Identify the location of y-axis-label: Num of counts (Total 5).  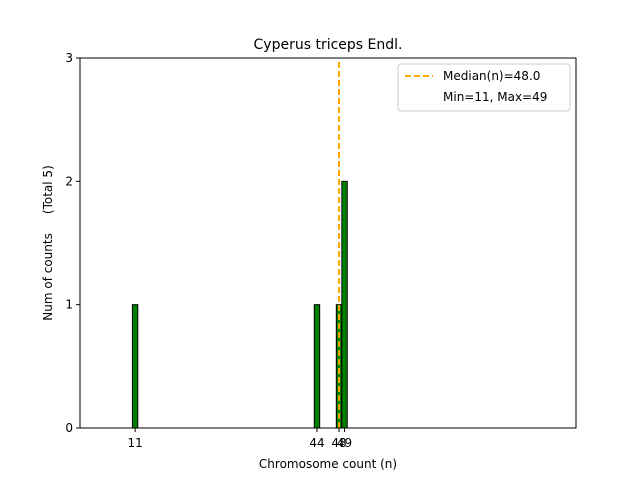
(48, 242).